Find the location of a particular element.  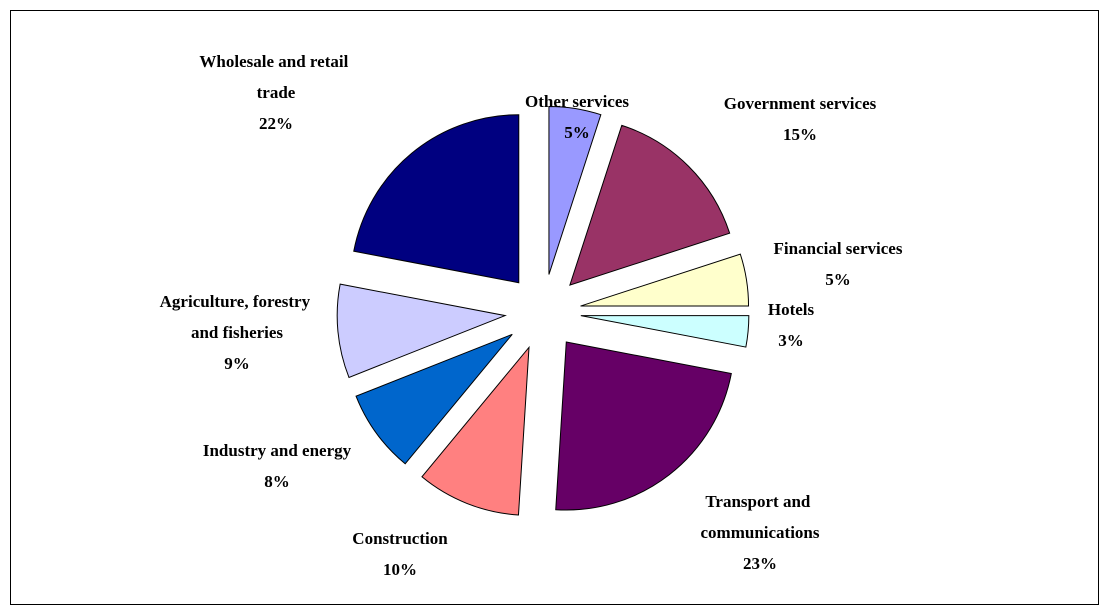

label-line: Other services is located at coordinates (577, 101).